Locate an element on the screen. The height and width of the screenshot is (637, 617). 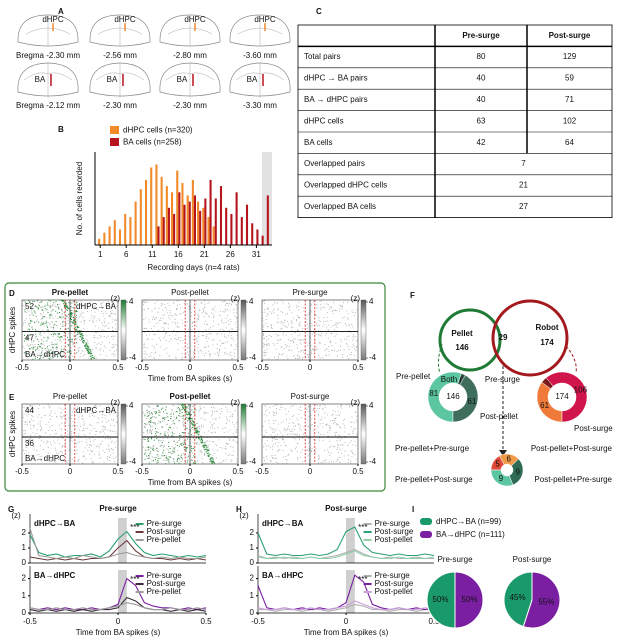
segment-value: 61 is located at coordinates (471, 401).